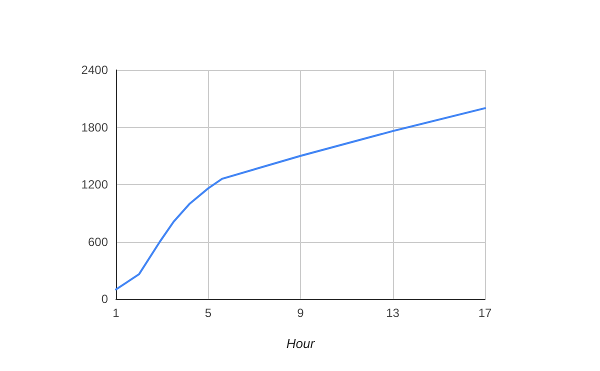  Describe the element at coordinates (104, 299) in the screenshot. I see `y-tick-label: 0` at that location.